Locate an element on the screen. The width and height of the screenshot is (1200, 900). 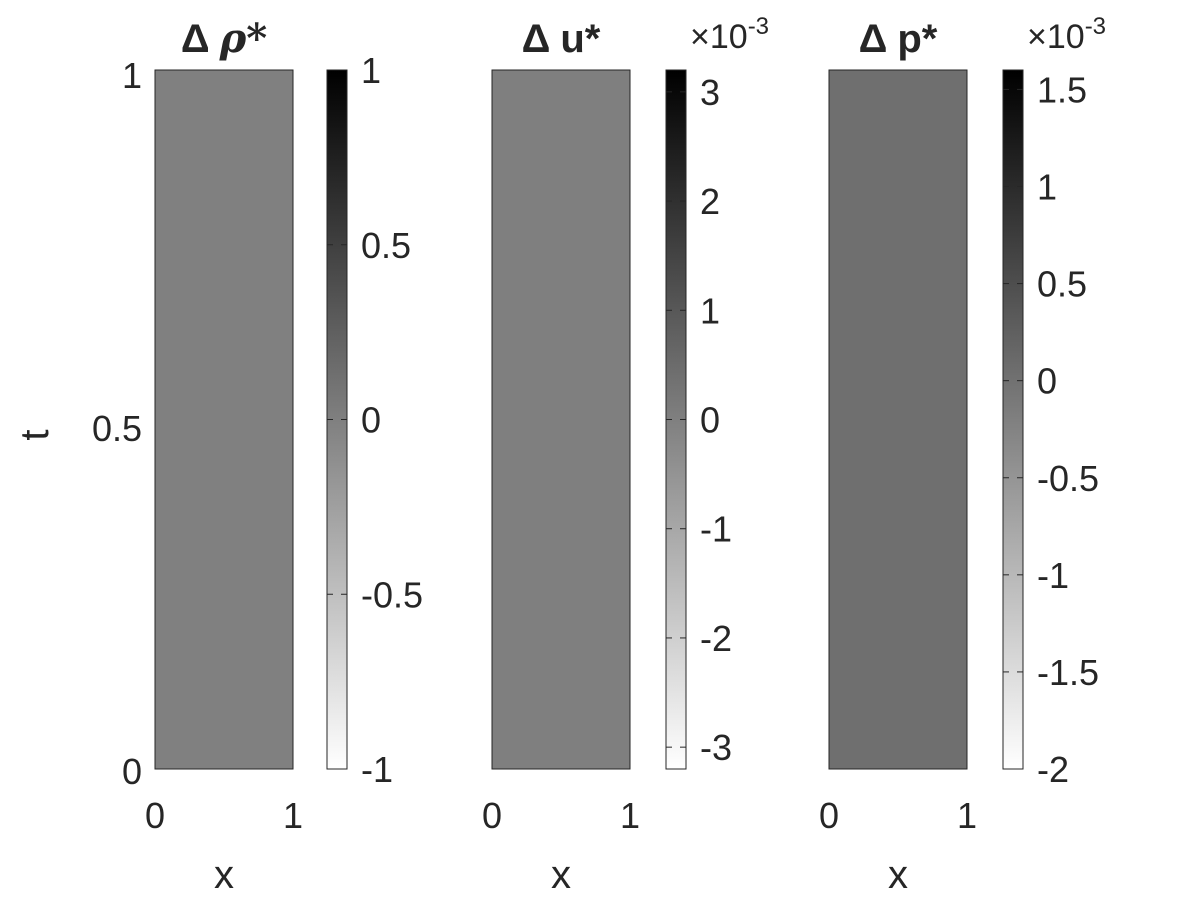
pressure-colorbar-tick-label: -0.5 is located at coordinates (1068, 478).